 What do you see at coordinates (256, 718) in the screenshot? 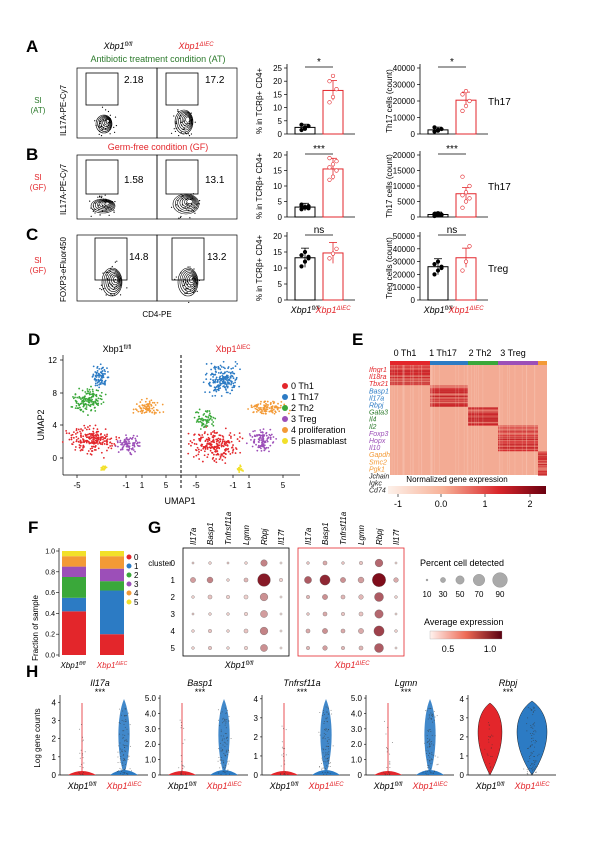
I see `violin-2-tick-label: 3` at bounding box center [256, 718].